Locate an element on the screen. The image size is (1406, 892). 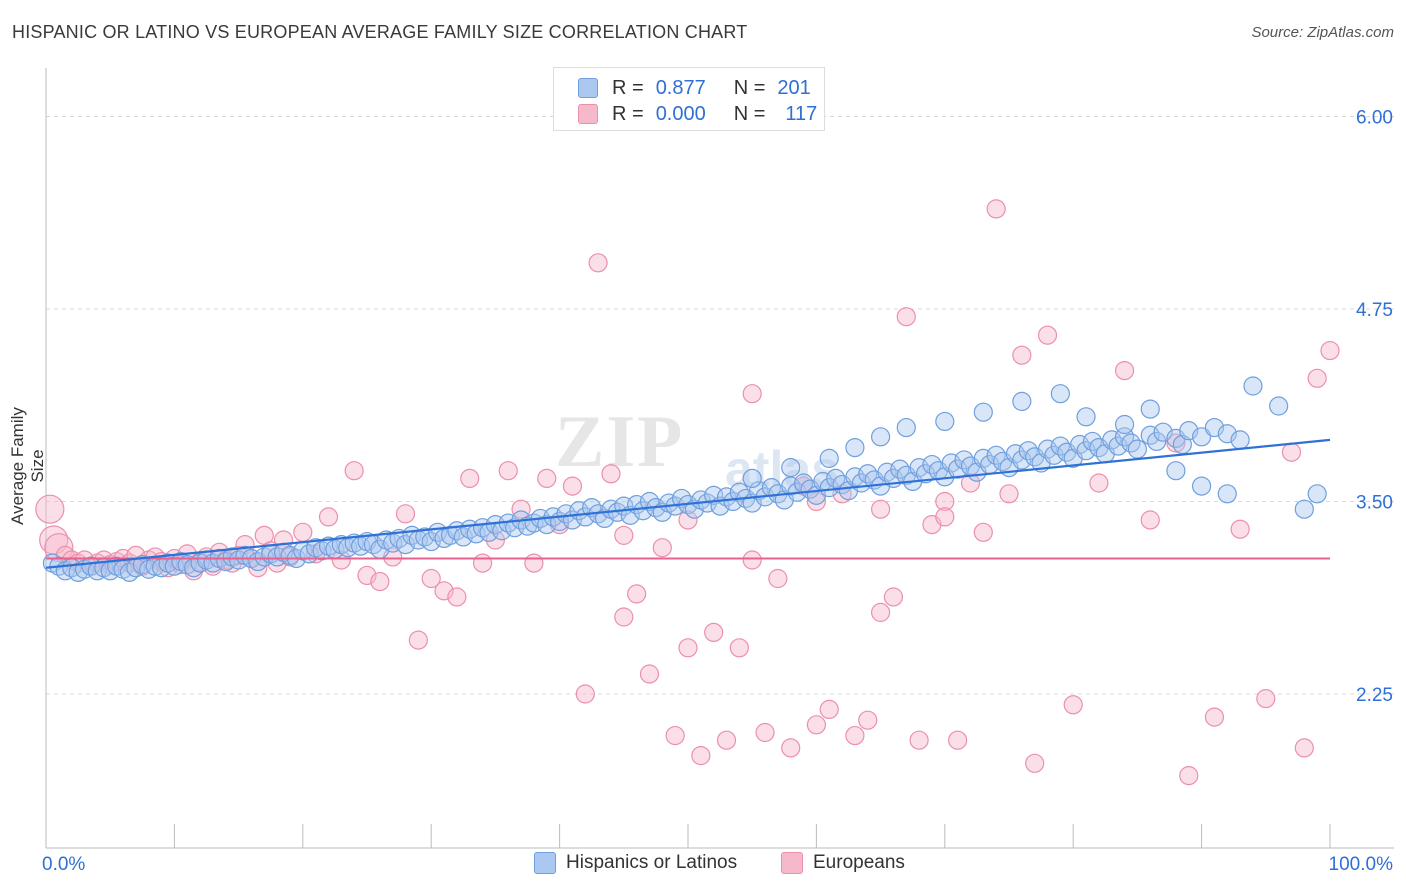
trend-lines is located at coordinates (688, 503).